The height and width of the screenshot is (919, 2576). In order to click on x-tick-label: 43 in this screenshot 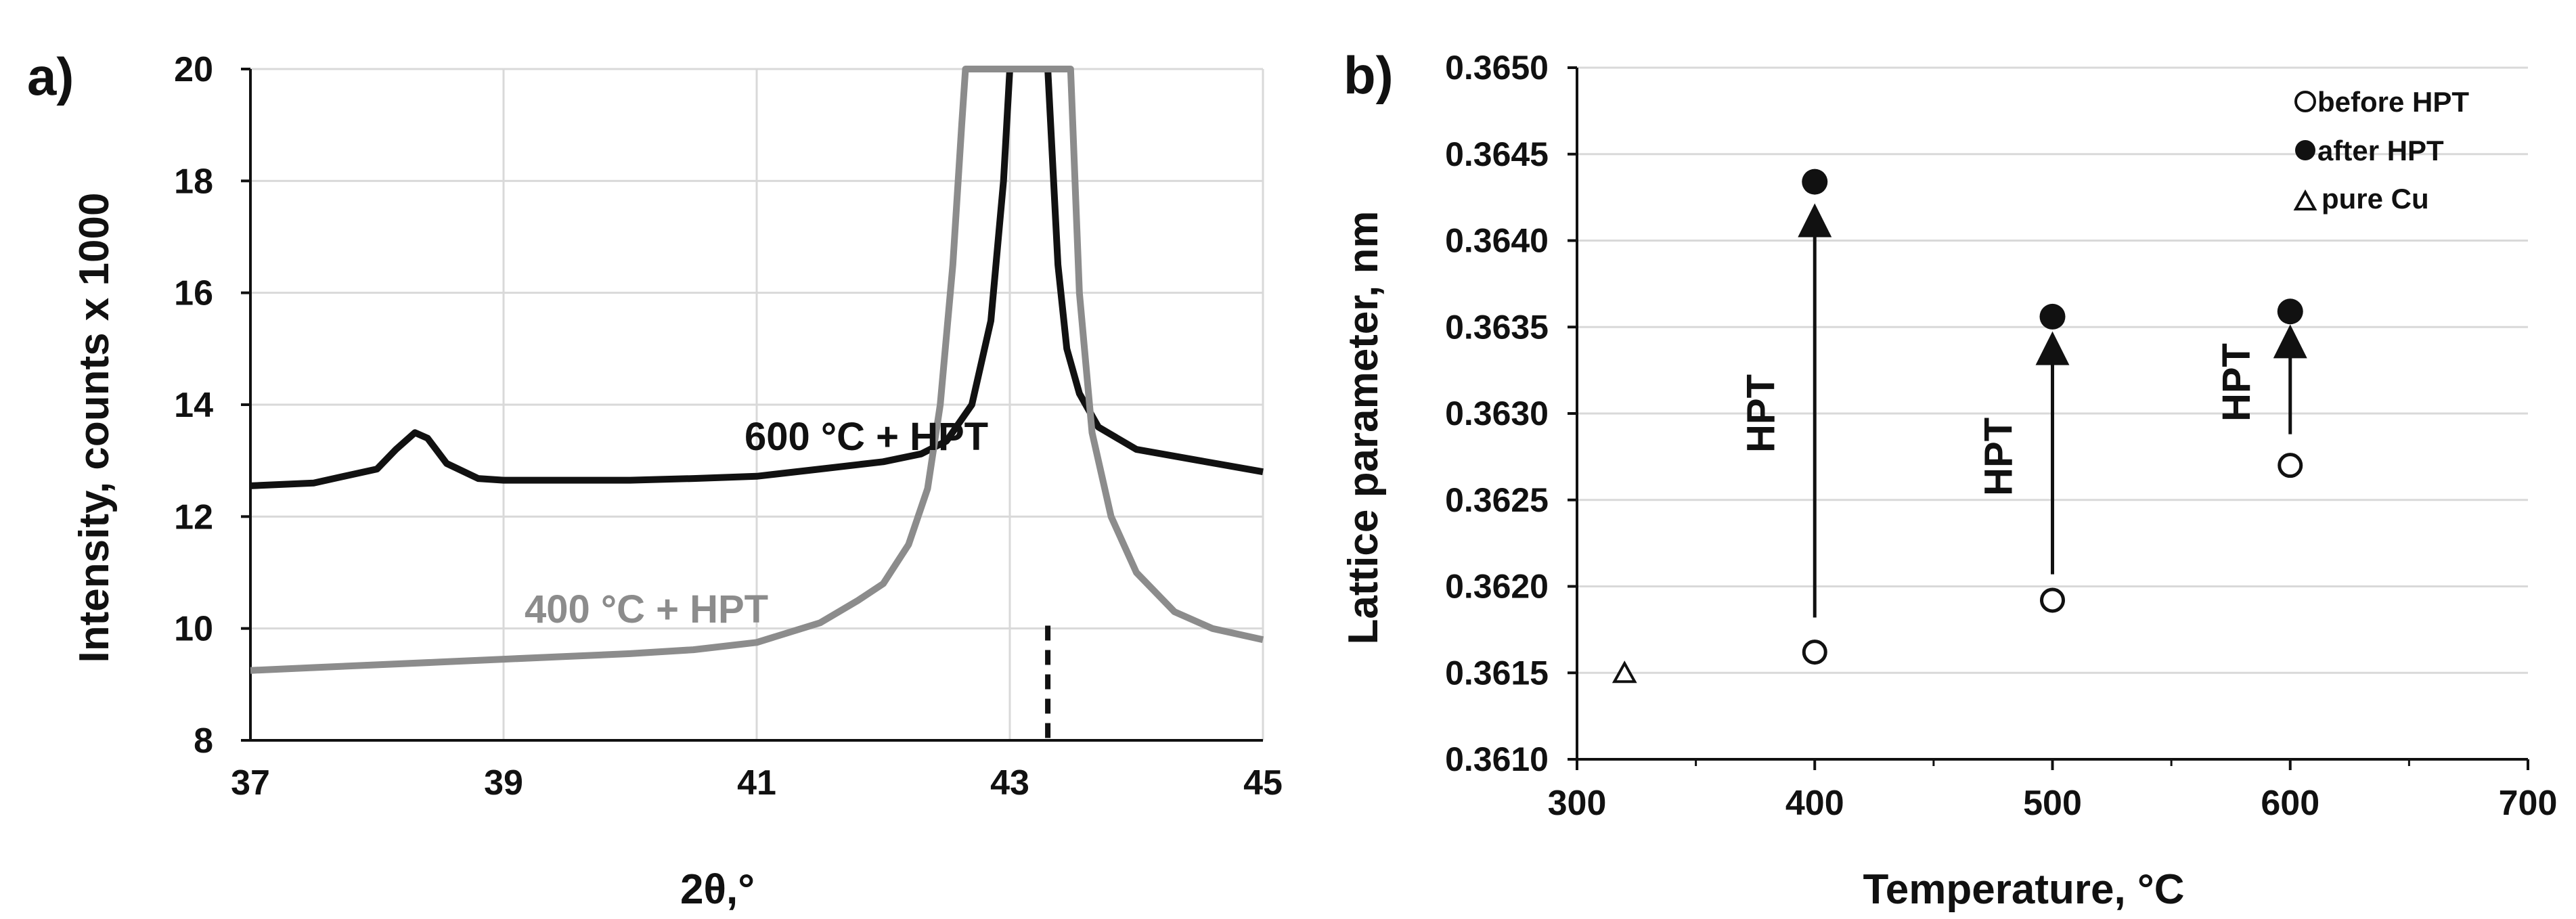, I will do `click(1009, 783)`.